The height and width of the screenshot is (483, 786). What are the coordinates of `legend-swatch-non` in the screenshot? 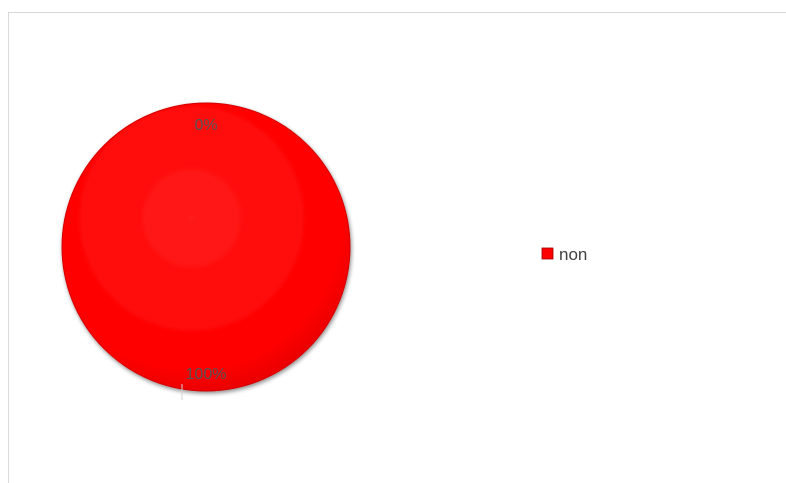 It's located at (547, 253).